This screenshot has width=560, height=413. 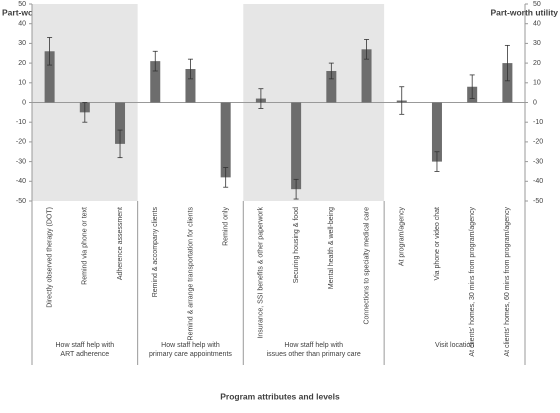 I want to click on y2-tick-label: -30, so click(x=538, y=161).